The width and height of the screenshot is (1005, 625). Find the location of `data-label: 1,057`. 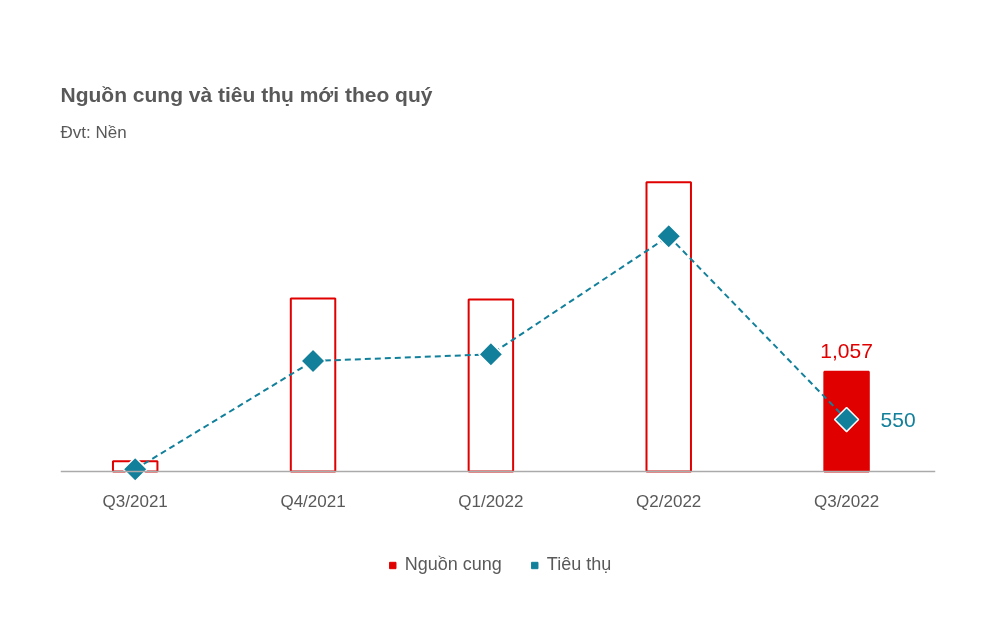

data-label: 1,057 is located at coordinates (846, 350).